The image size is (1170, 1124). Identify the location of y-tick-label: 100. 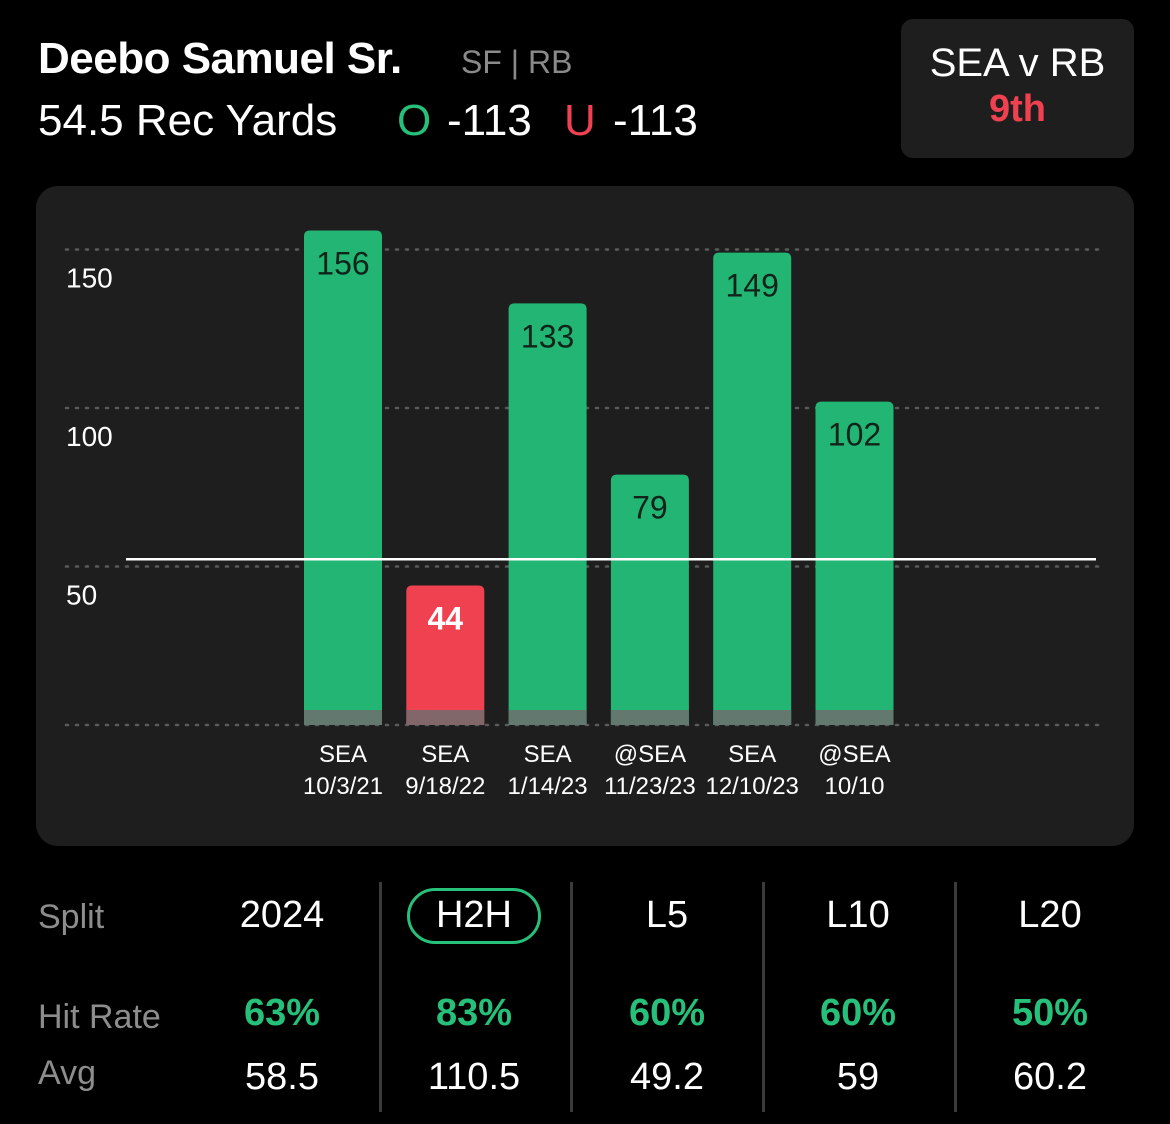
(89, 436).